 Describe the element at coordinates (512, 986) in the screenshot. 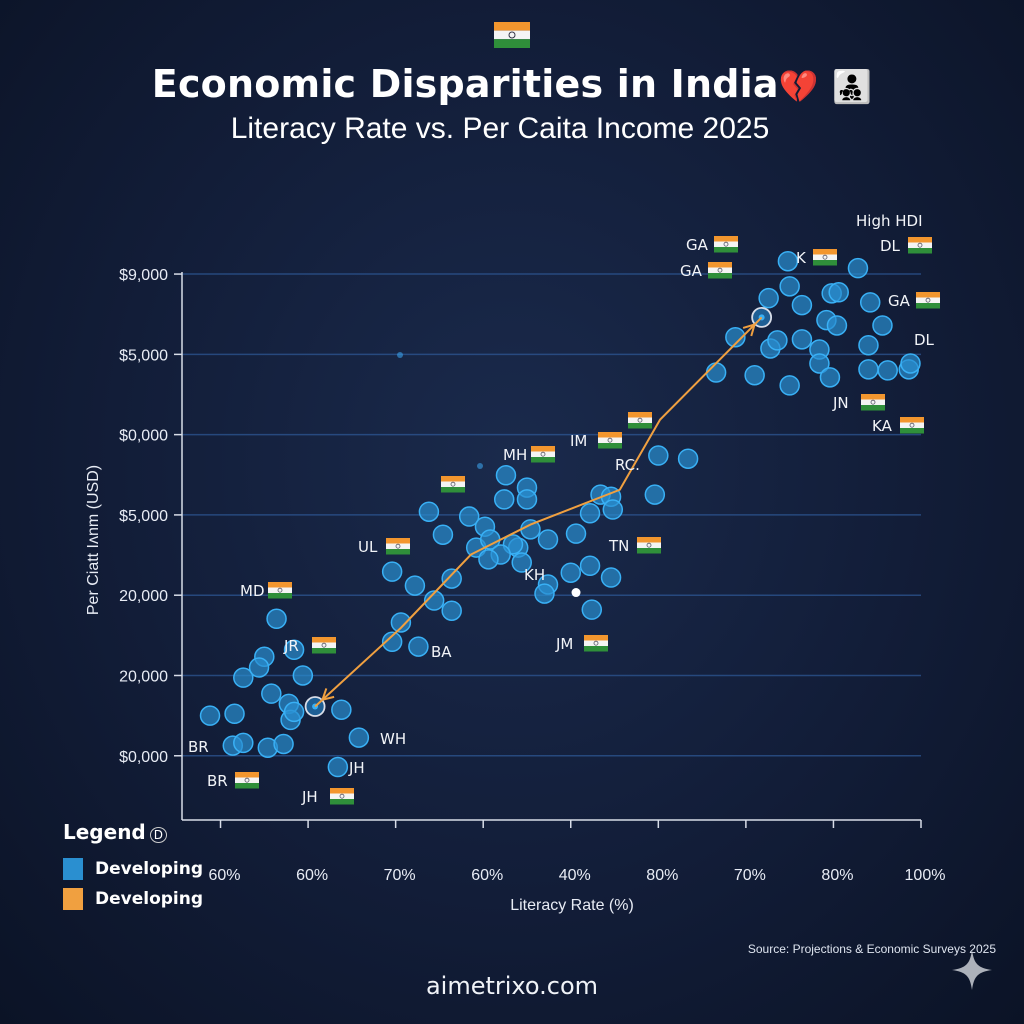

I see `footer-site: aimetrixo.com` at that location.